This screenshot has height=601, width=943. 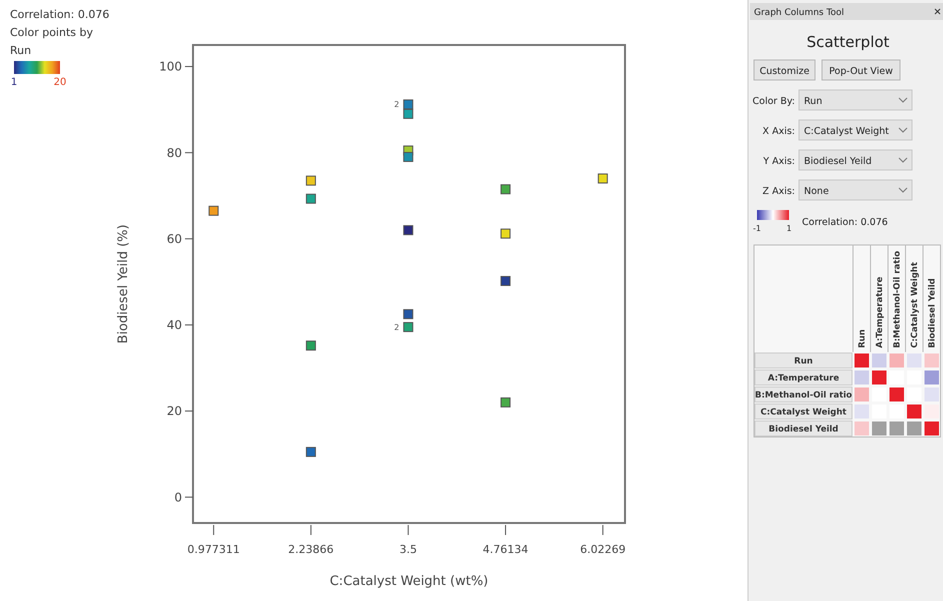 What do you see at coordinates (799, 13) in the screenshot?
I see `text: Graph Columns Tool` at bounding box center [799, 13].